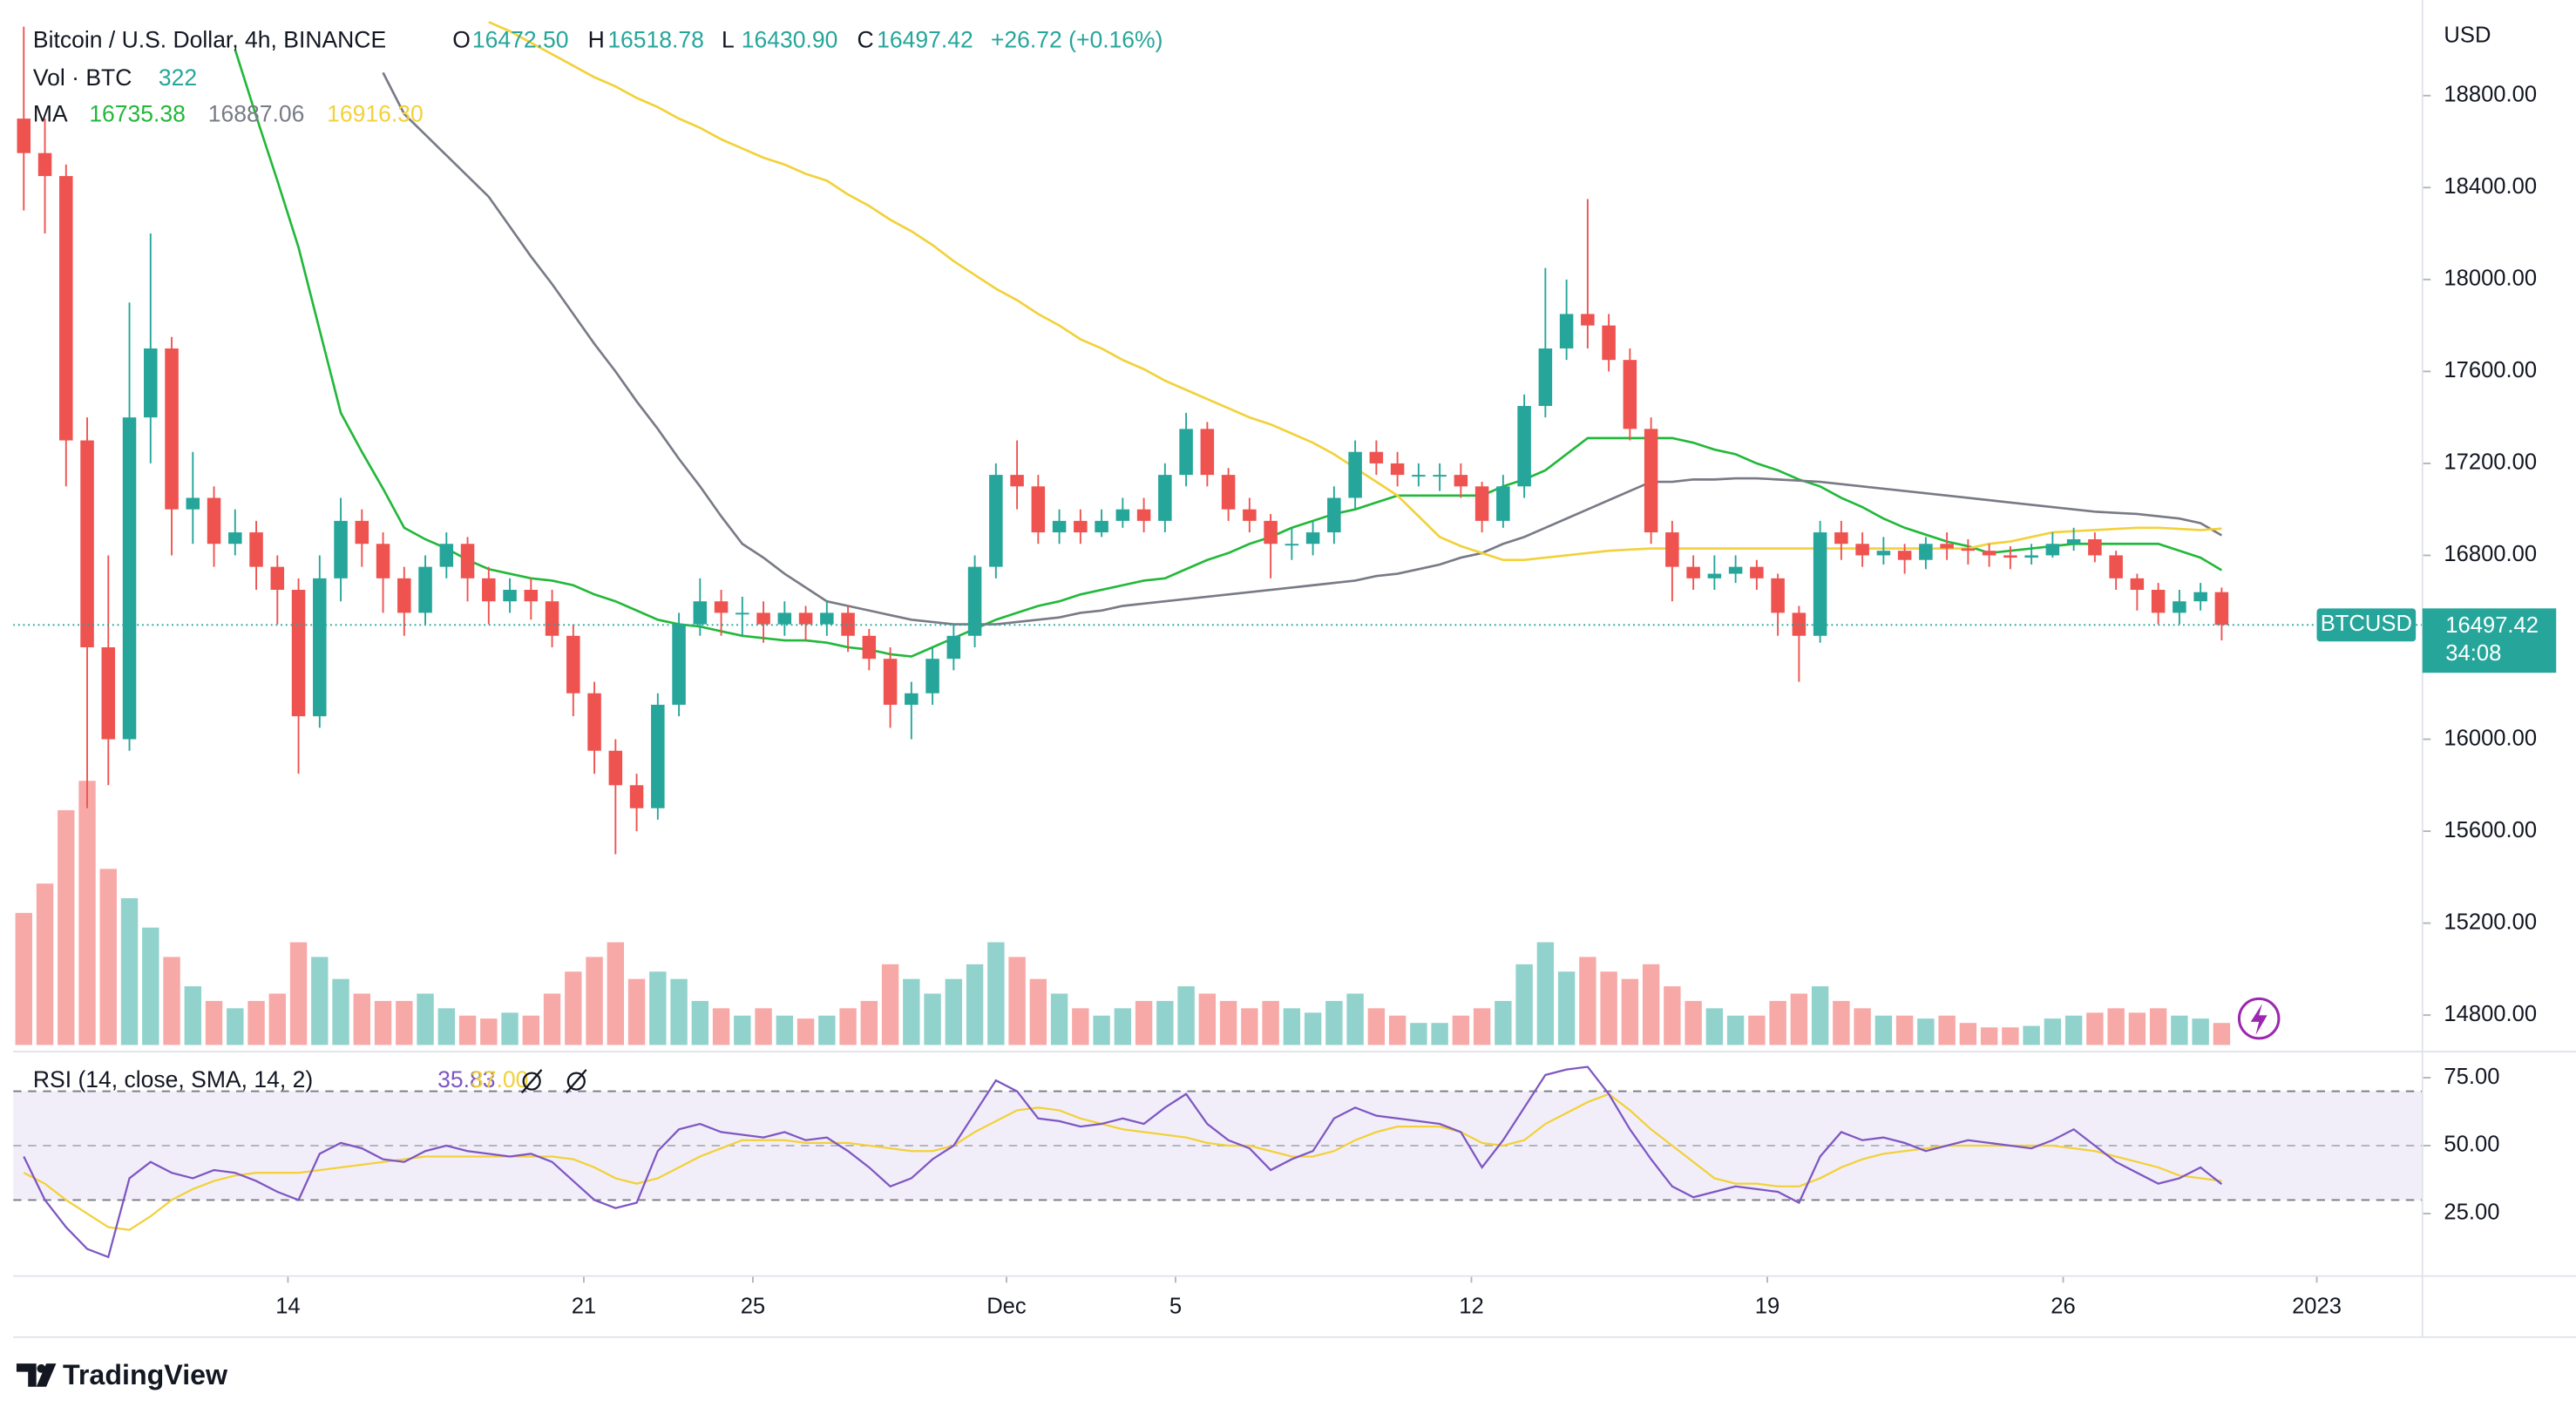  Describe the element at coordinates (2491, 370) in the screenshot. I see `y-tick-label: 17600.00` at that location.